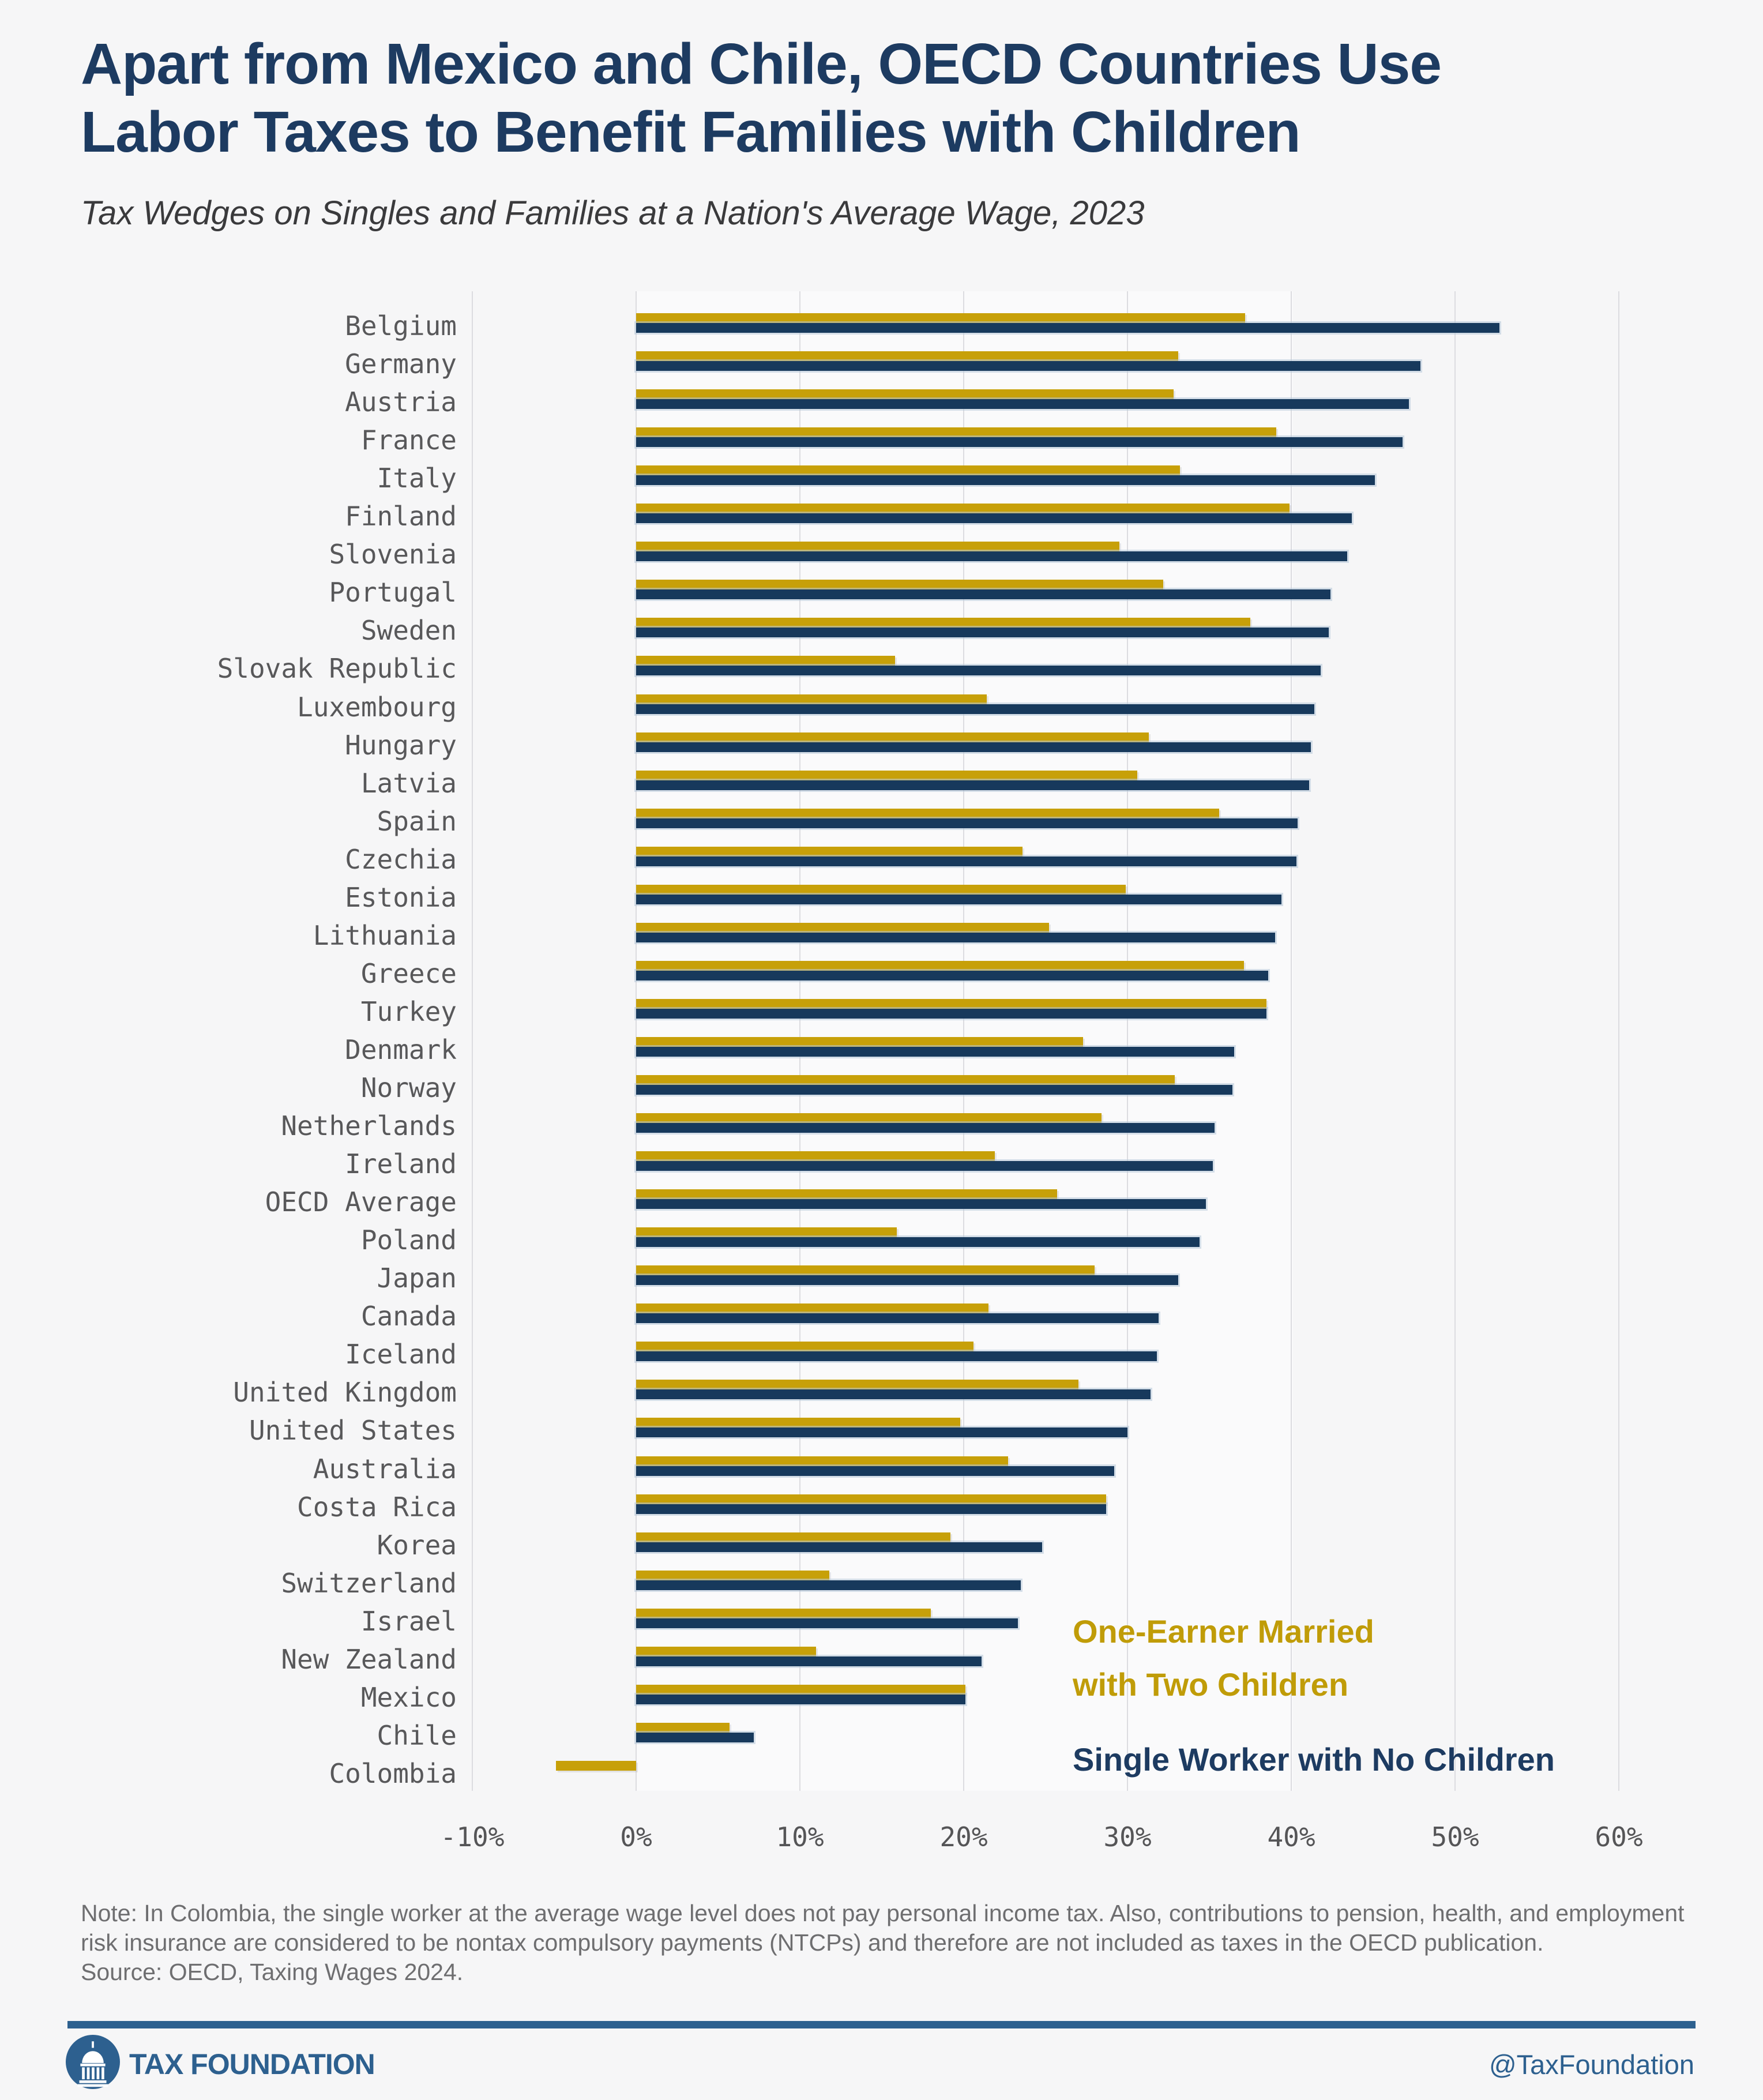  Describe the element at coordinates (812, 1308) in the screenshot. I see `bar-married-Canada` at that location.